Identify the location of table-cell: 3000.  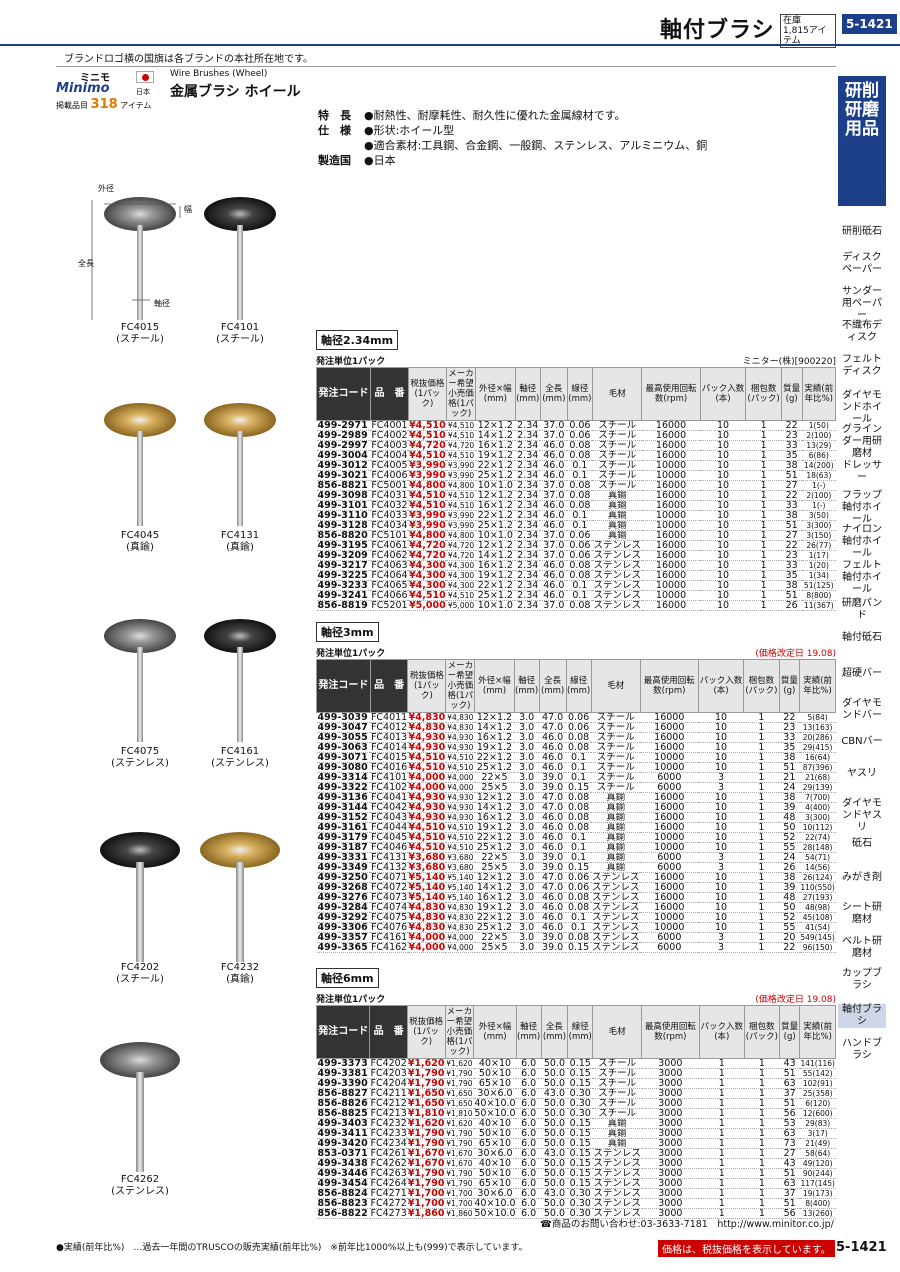
(670, 1063).